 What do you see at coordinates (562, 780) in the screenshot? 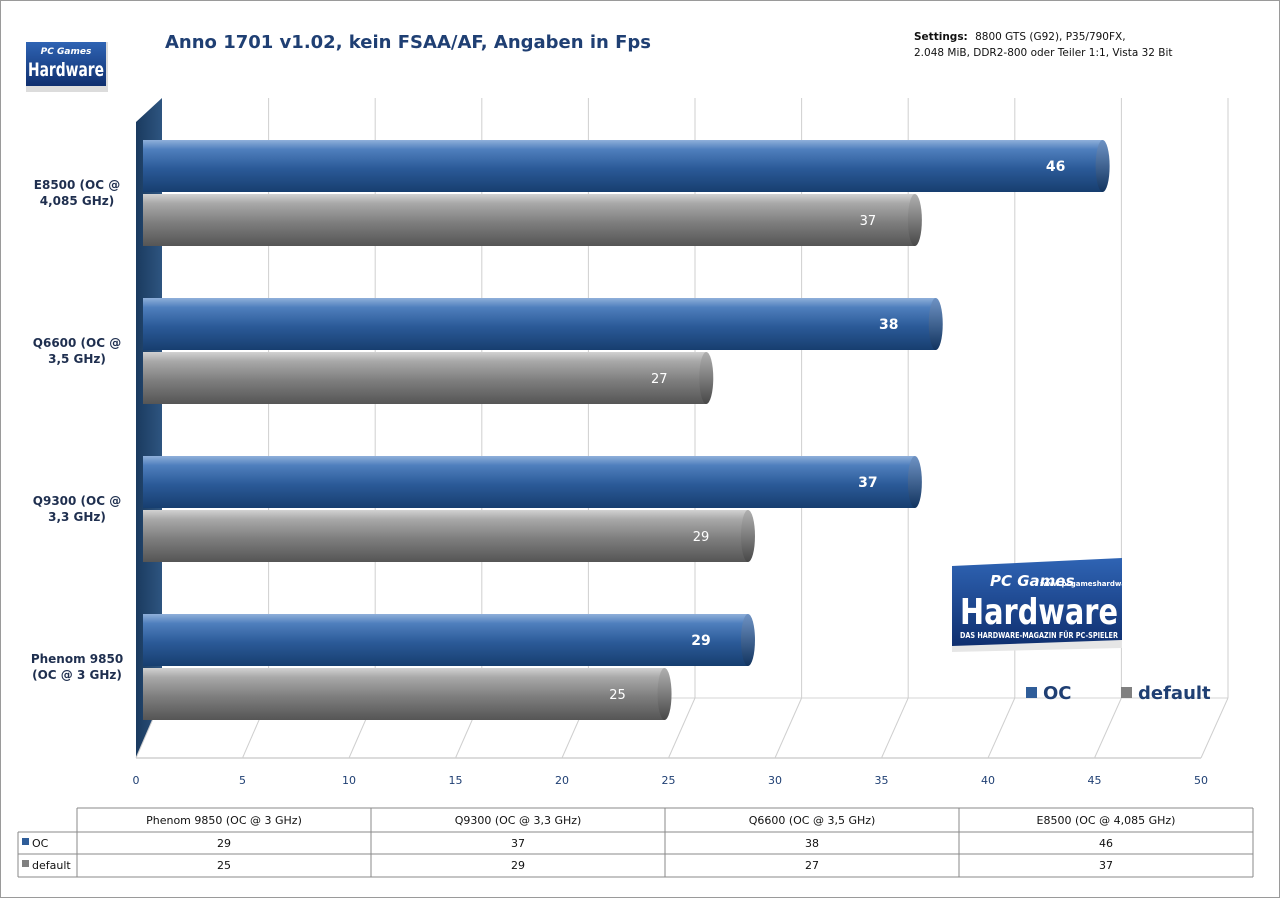
I see `x-tick-label: 20` at bounding box center [562, 780].